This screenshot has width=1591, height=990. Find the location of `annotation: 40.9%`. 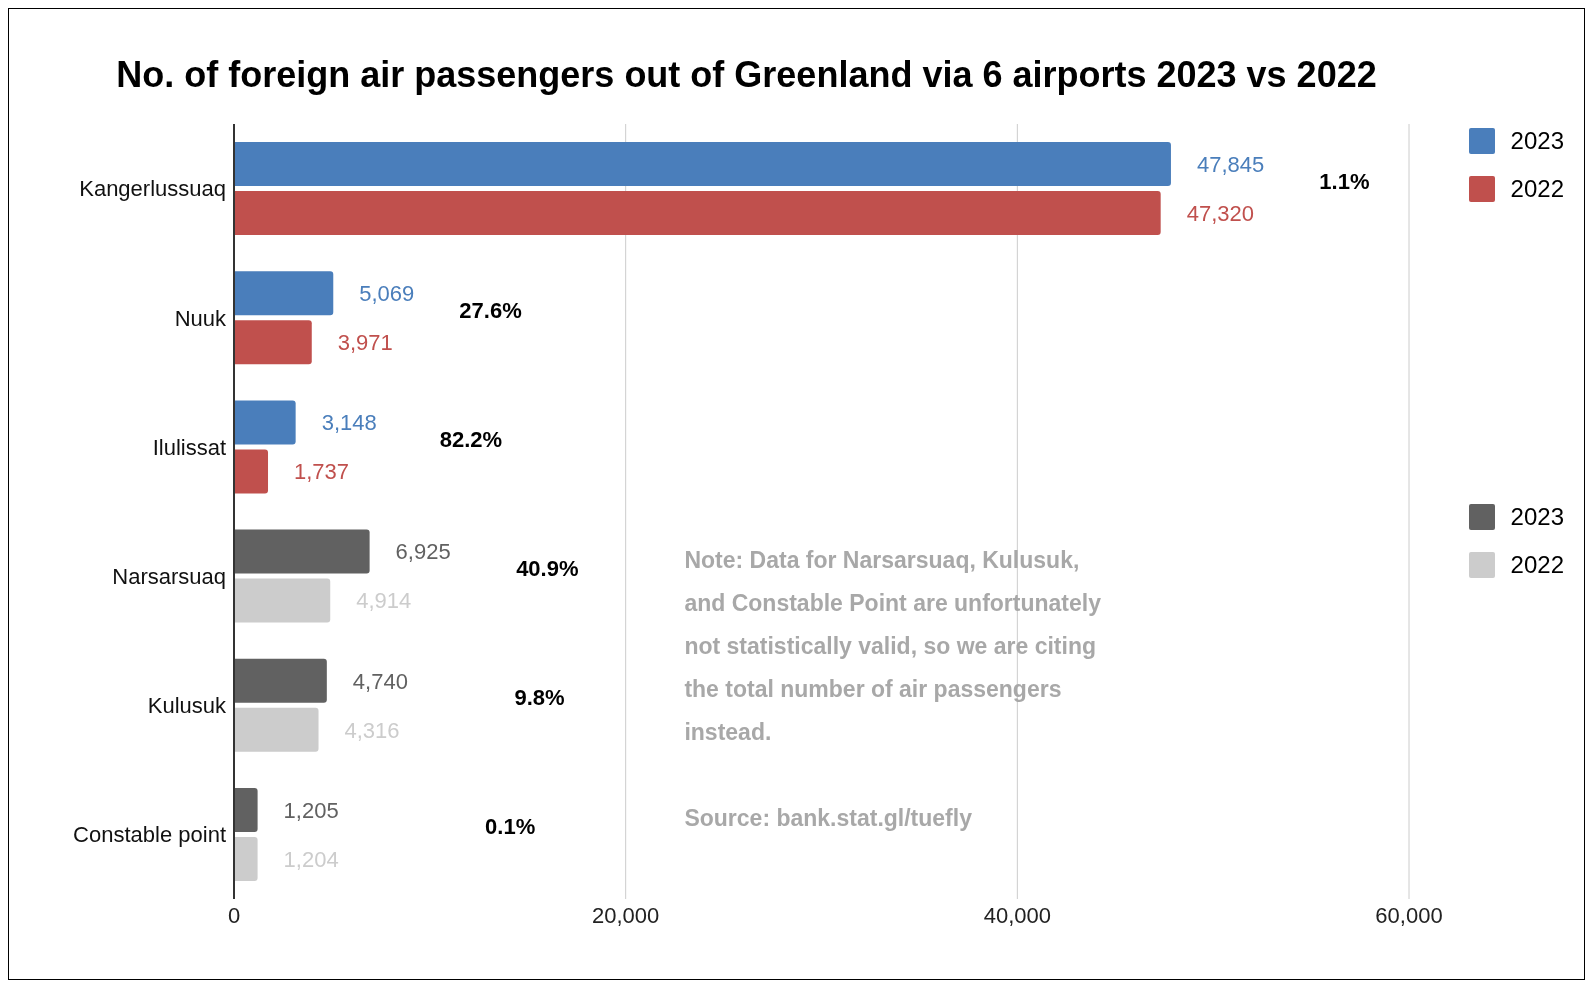

annotation: 40.9% is located at coordinates (547, 569).